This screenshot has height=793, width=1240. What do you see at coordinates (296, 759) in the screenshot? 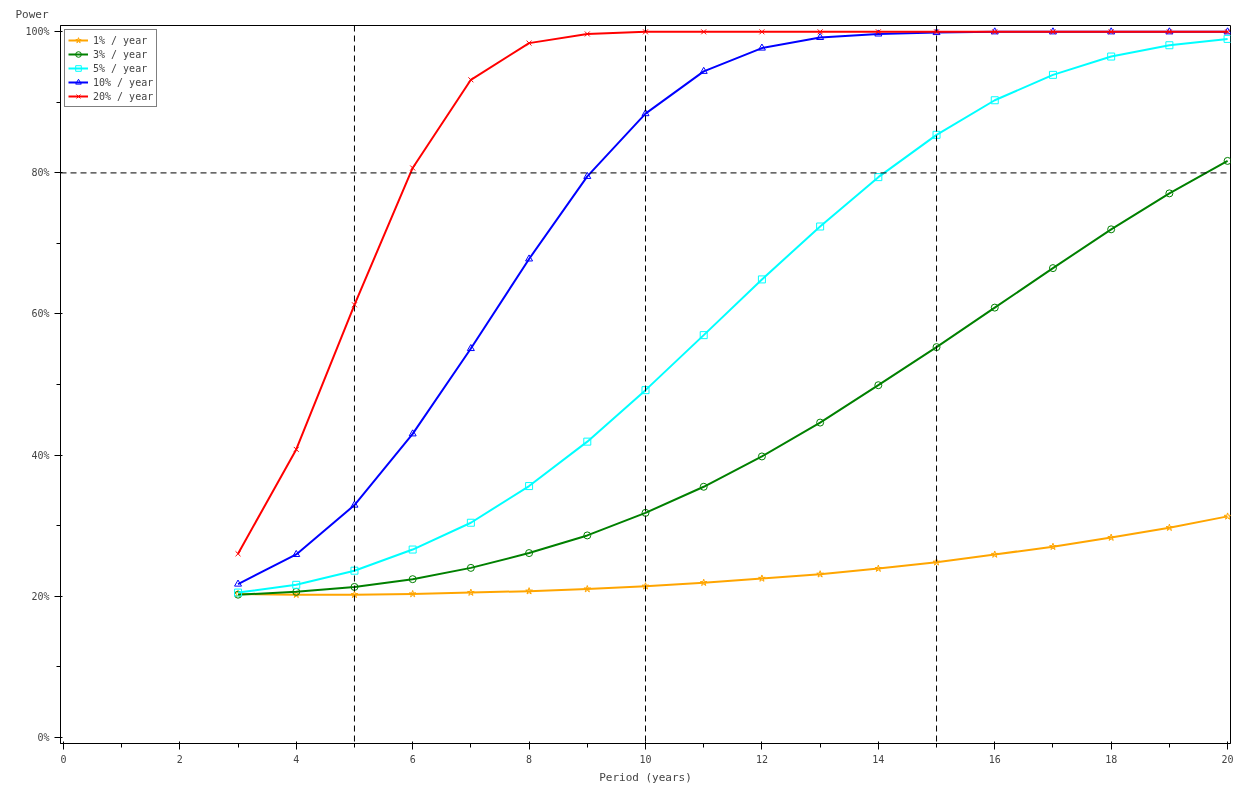
I see `x-tick-label: 4` at bounding box center [296, 759].